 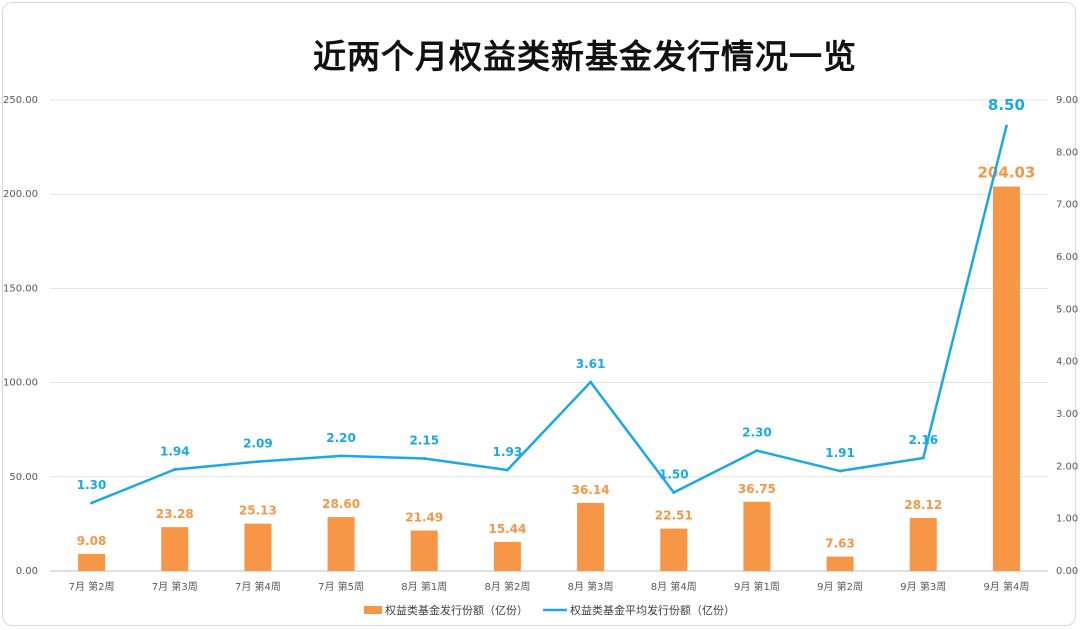 What do you see at coordinates (456, 610) in the screenshot?
I see `legend-bar-label: 权益类基金发行份额（亿份）` at bounding box center [456, 610].